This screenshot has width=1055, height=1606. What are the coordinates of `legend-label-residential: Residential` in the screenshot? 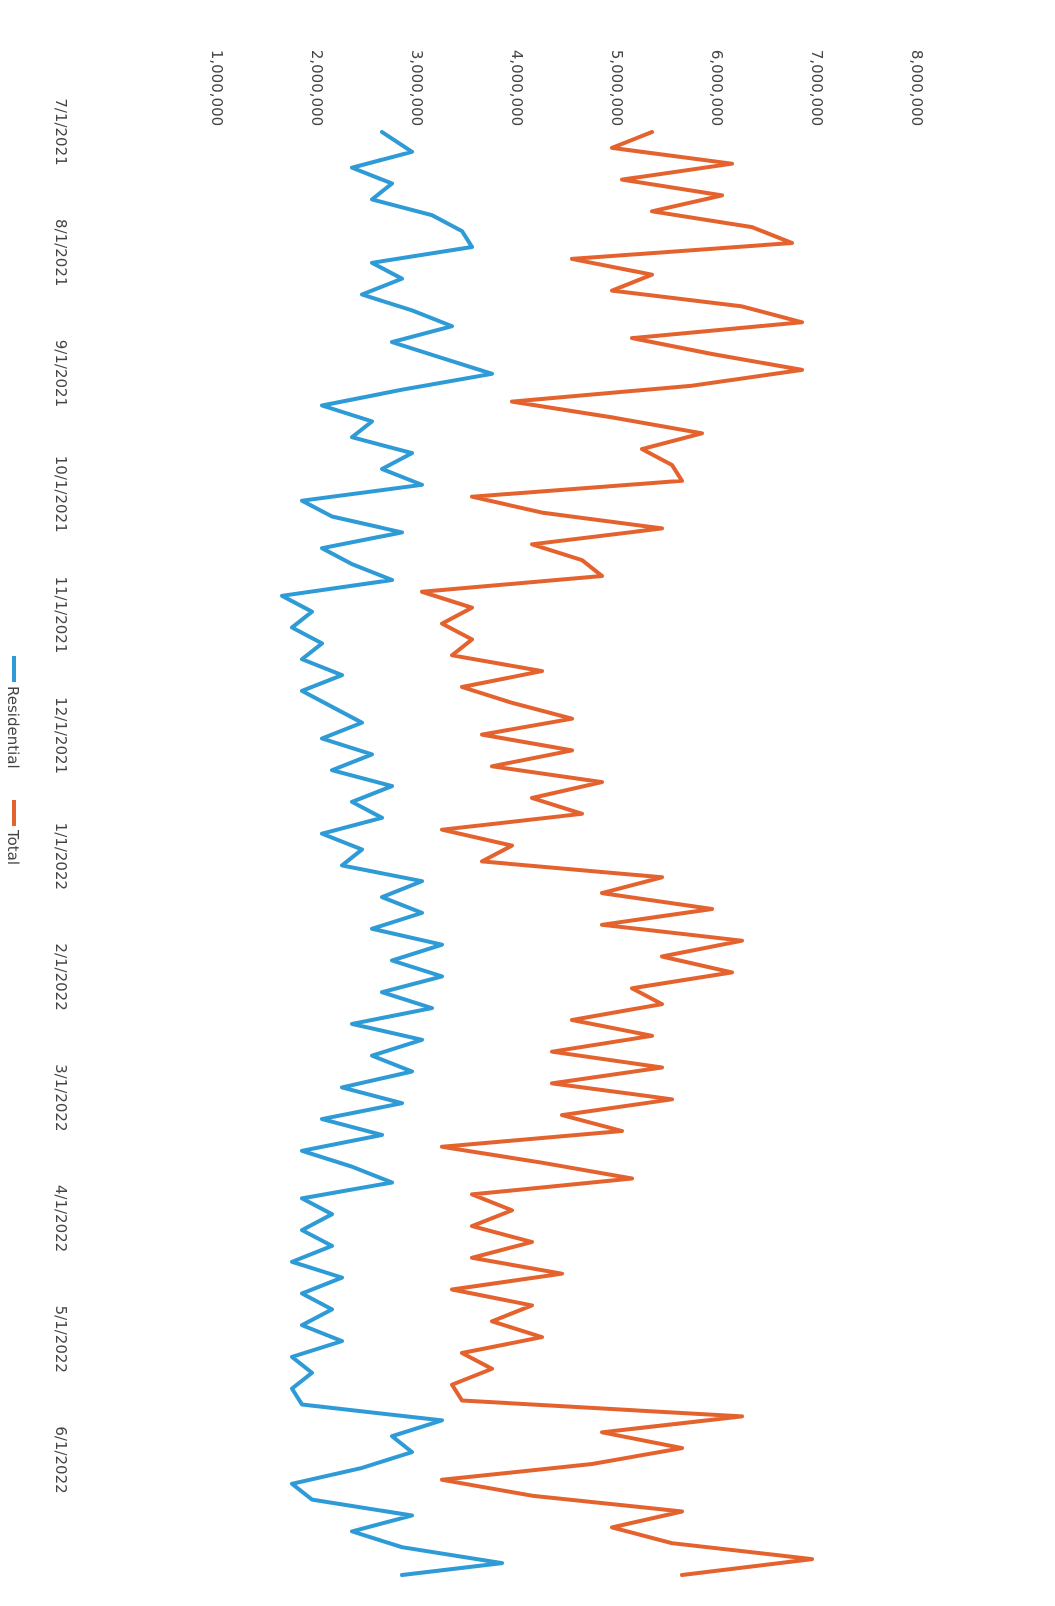 It's located at (13, 727).